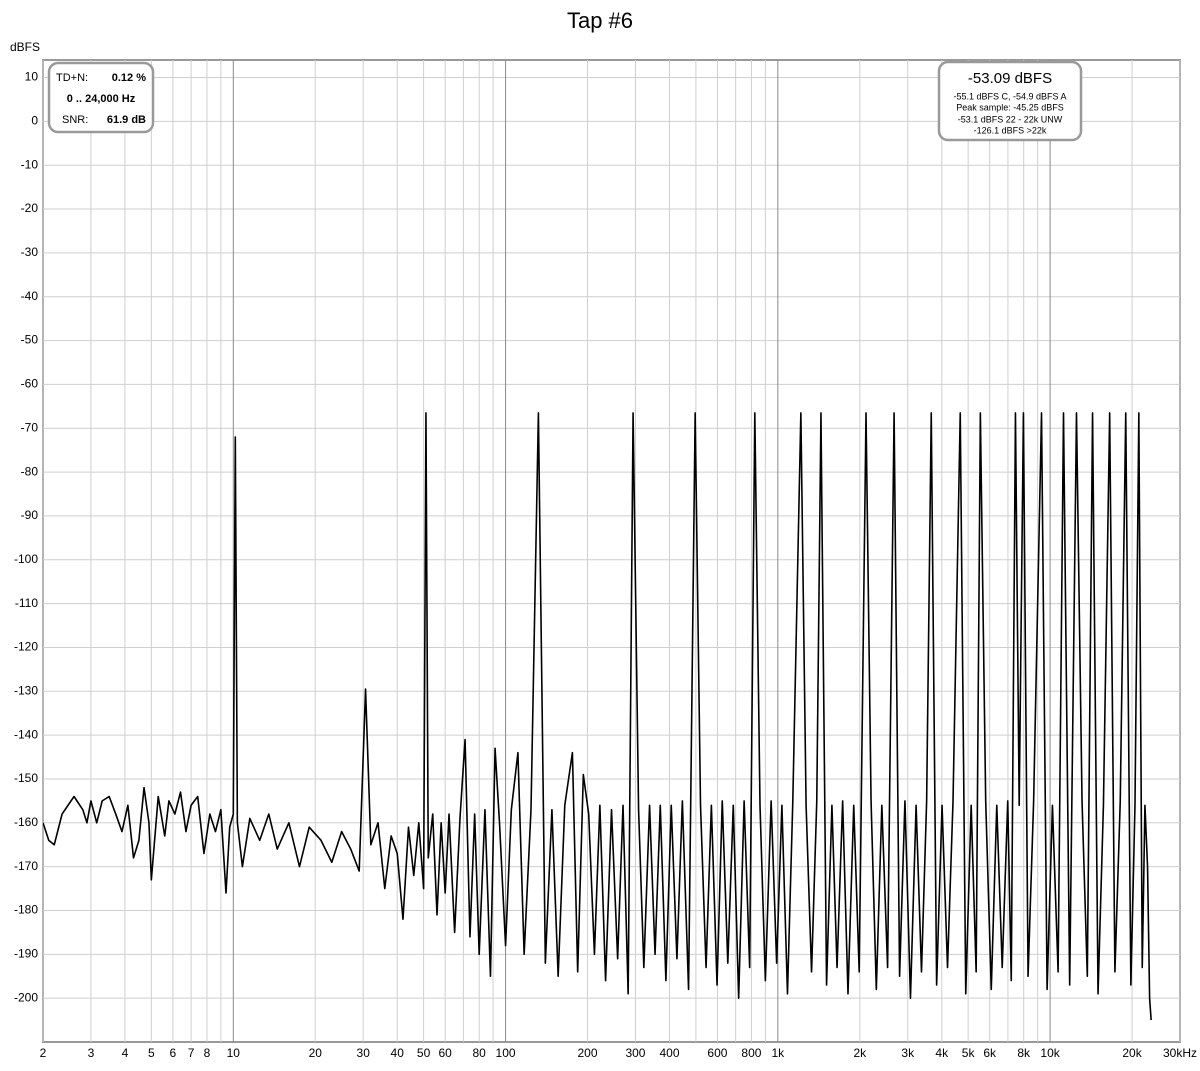  Describe the element at coordinates (32, 77) in the screenshot. I see `y-tick-label: 10` at that location.